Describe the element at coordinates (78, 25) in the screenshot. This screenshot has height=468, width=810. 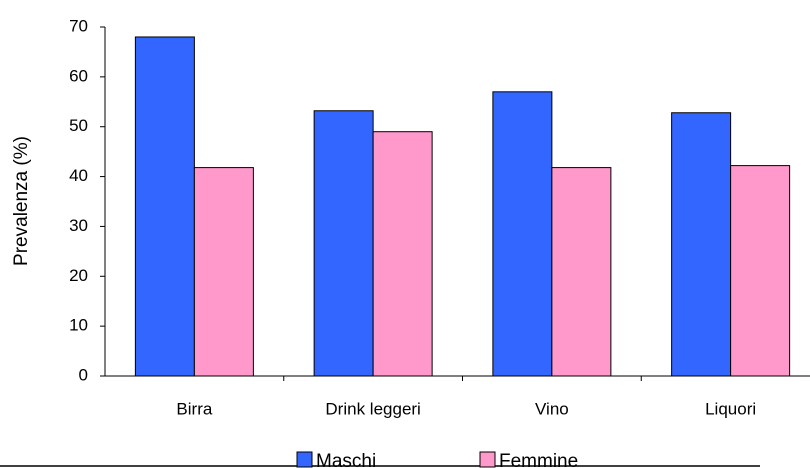
I see `y-tick-label: 70` at that location.